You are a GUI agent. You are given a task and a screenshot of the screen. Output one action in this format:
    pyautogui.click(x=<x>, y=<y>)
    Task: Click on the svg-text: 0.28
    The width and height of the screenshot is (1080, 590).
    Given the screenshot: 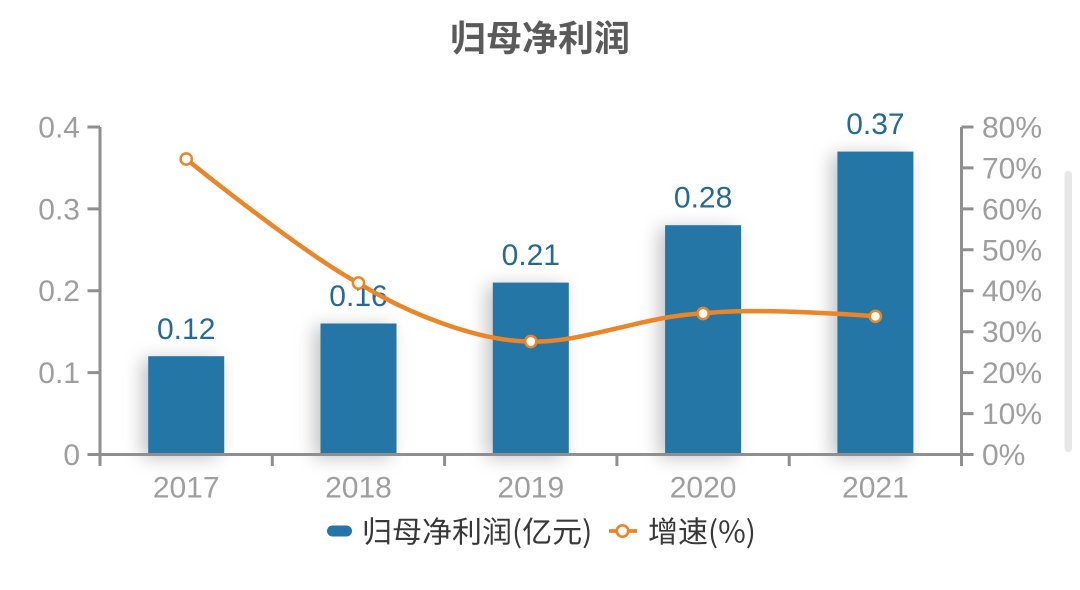 What is the action you would take?
    pyautogui.click(x=703, y=198)
    